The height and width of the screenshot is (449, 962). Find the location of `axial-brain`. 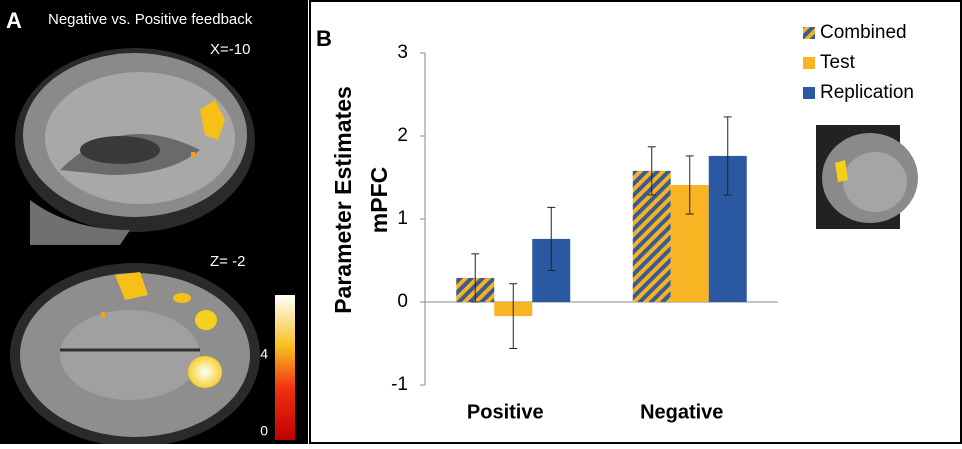

axial-brain is located at coordinates (135, 355).